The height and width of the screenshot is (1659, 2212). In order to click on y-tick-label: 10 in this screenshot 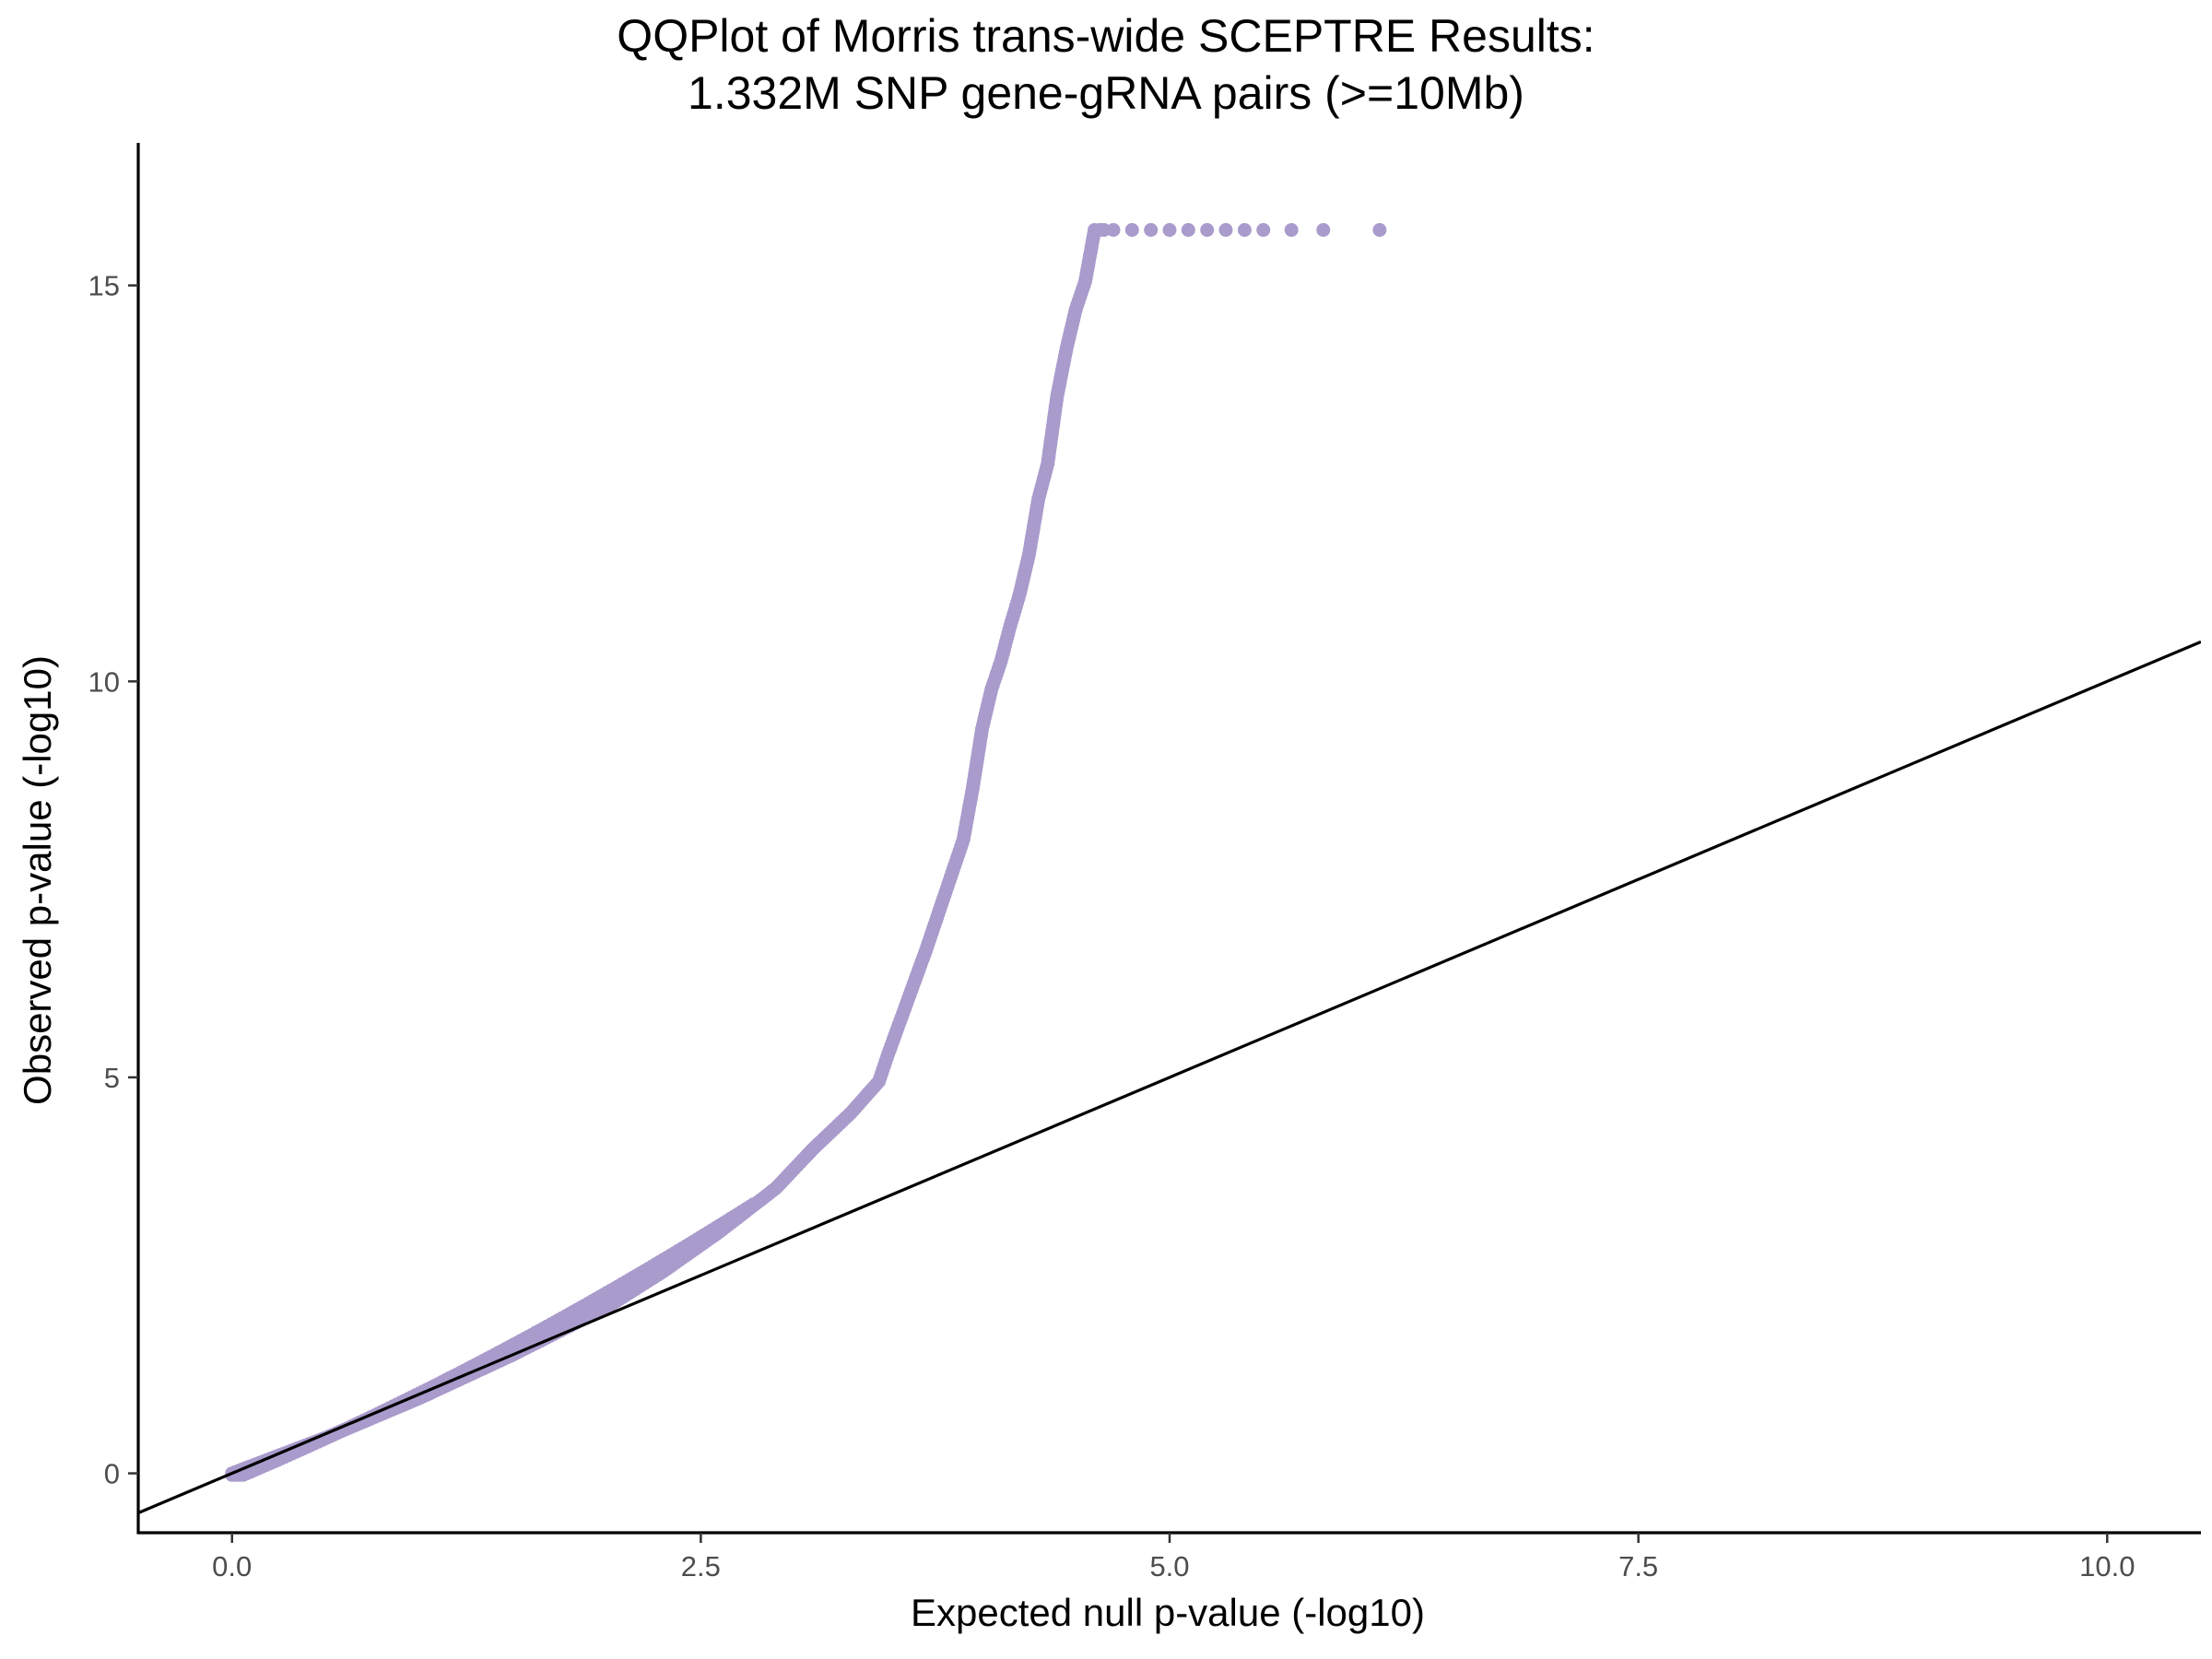, I will do `click(104, 681)`.